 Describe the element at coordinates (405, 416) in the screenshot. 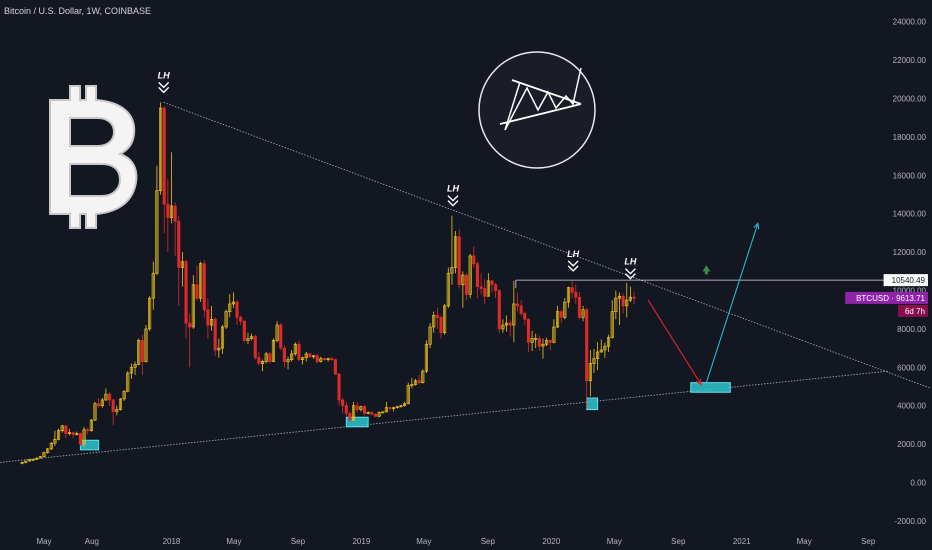

I see `support-zones` at that location.